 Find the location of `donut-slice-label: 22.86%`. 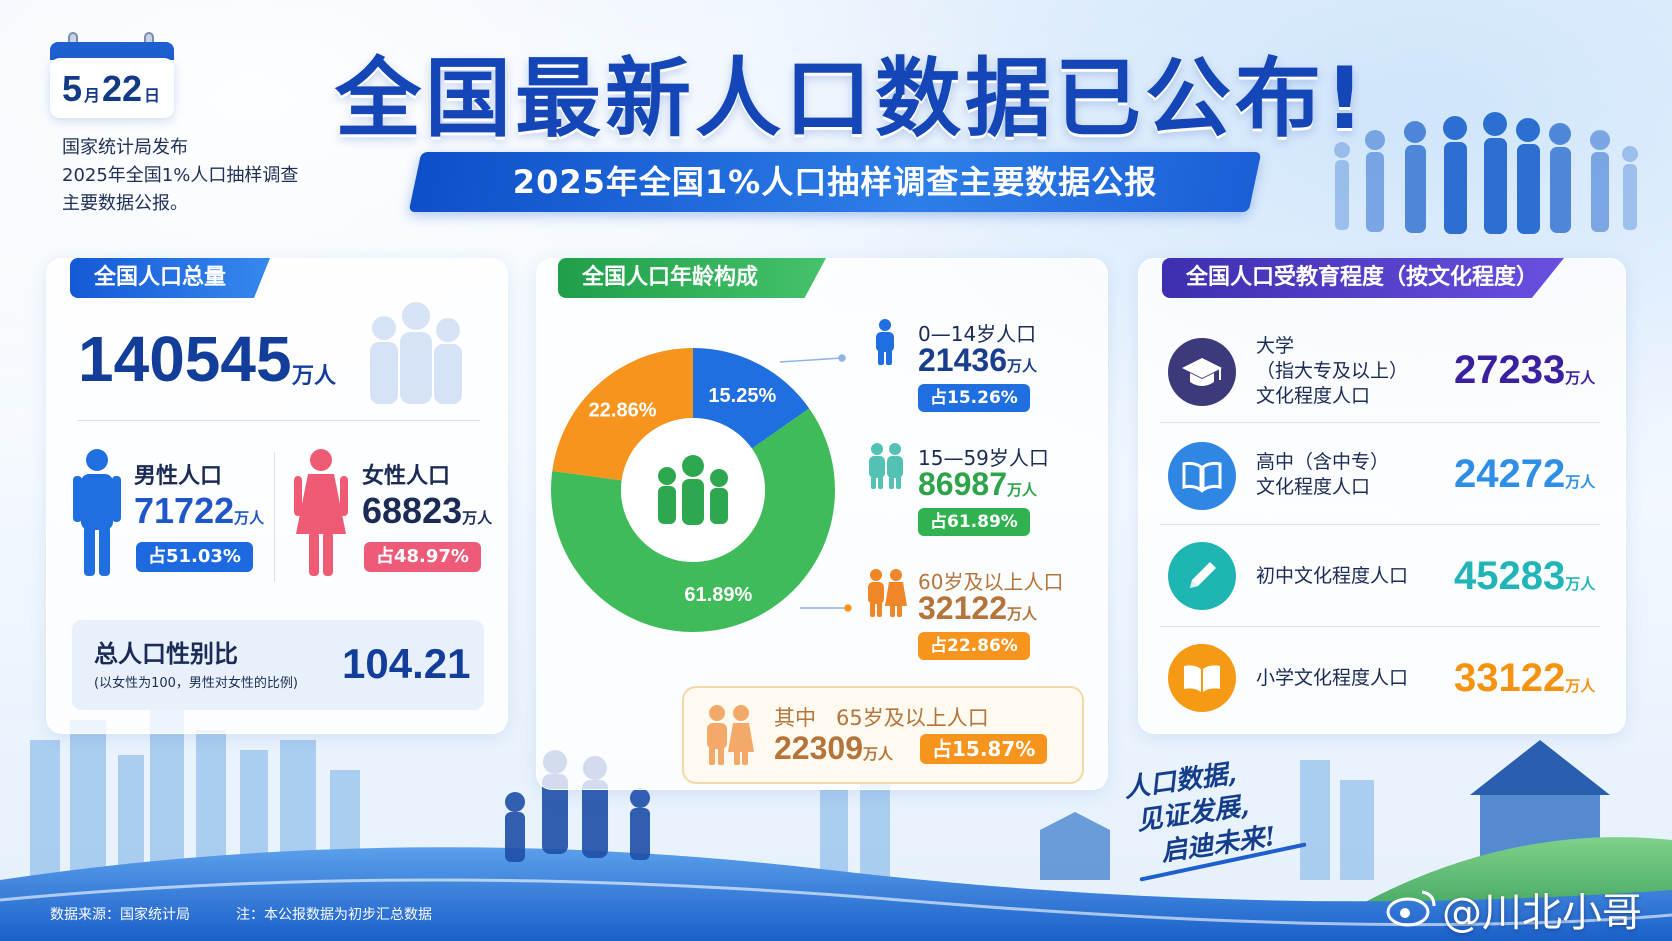

donut-slice-label: 22.86% is located at coordinates (623, 410).